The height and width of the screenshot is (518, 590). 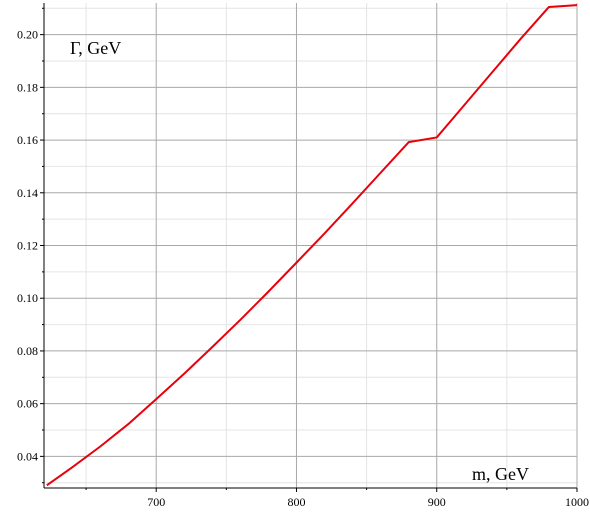 I want to click on y-tick-label: 0.20, so click(x=27, y=35).